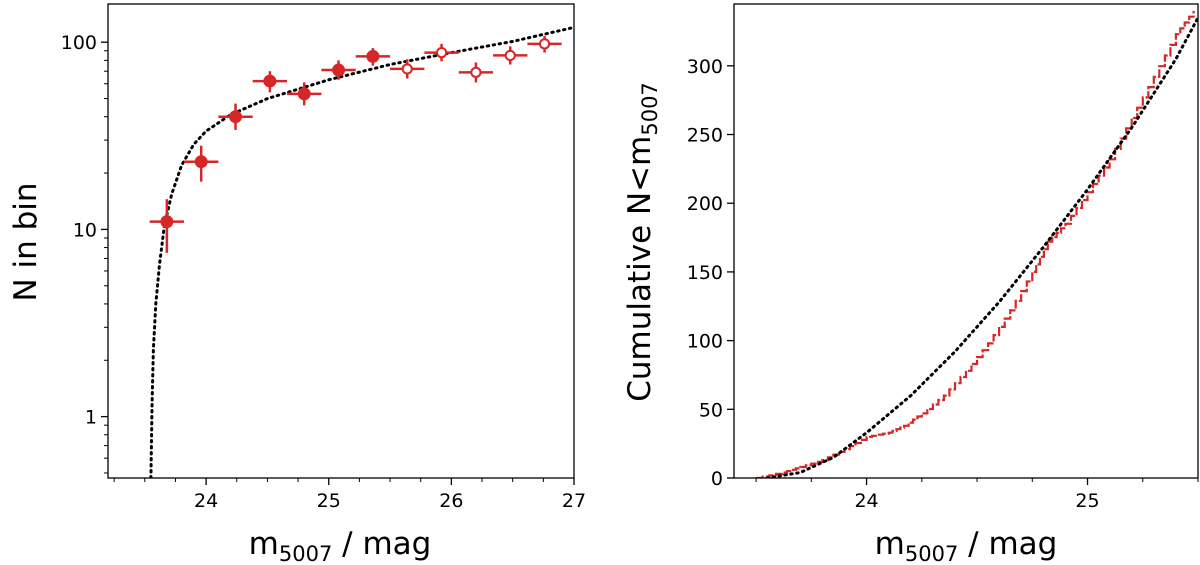 This screenshot has height=565, width=1200. I want to click on y-tick-label: 1, so click(91, 418).